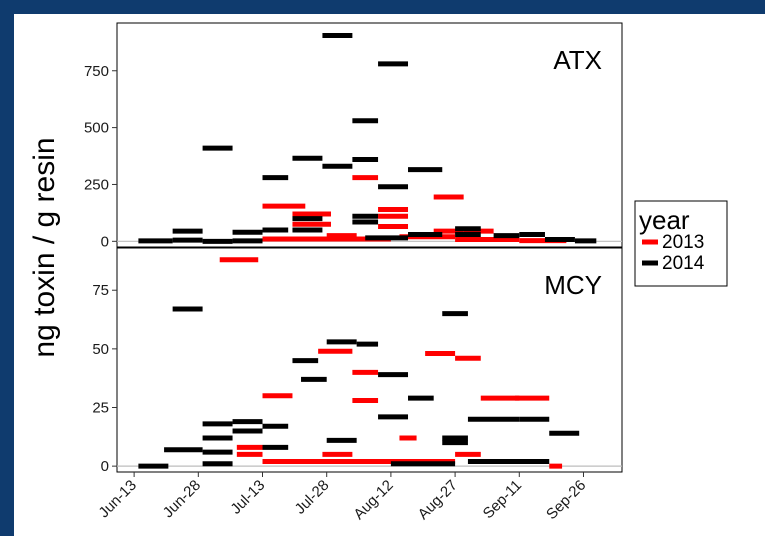  What do you see at coordinates (577, 60) in the screenshot?
I see `panel-label-atx: ATX` at bounding box center [577, 60].